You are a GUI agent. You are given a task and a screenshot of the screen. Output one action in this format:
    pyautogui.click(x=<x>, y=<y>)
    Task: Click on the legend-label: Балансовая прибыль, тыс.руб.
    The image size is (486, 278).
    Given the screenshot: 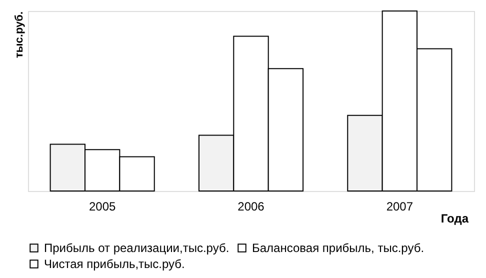 What is the action you would take?
    pyautogui.click(x=338, y=248)
    